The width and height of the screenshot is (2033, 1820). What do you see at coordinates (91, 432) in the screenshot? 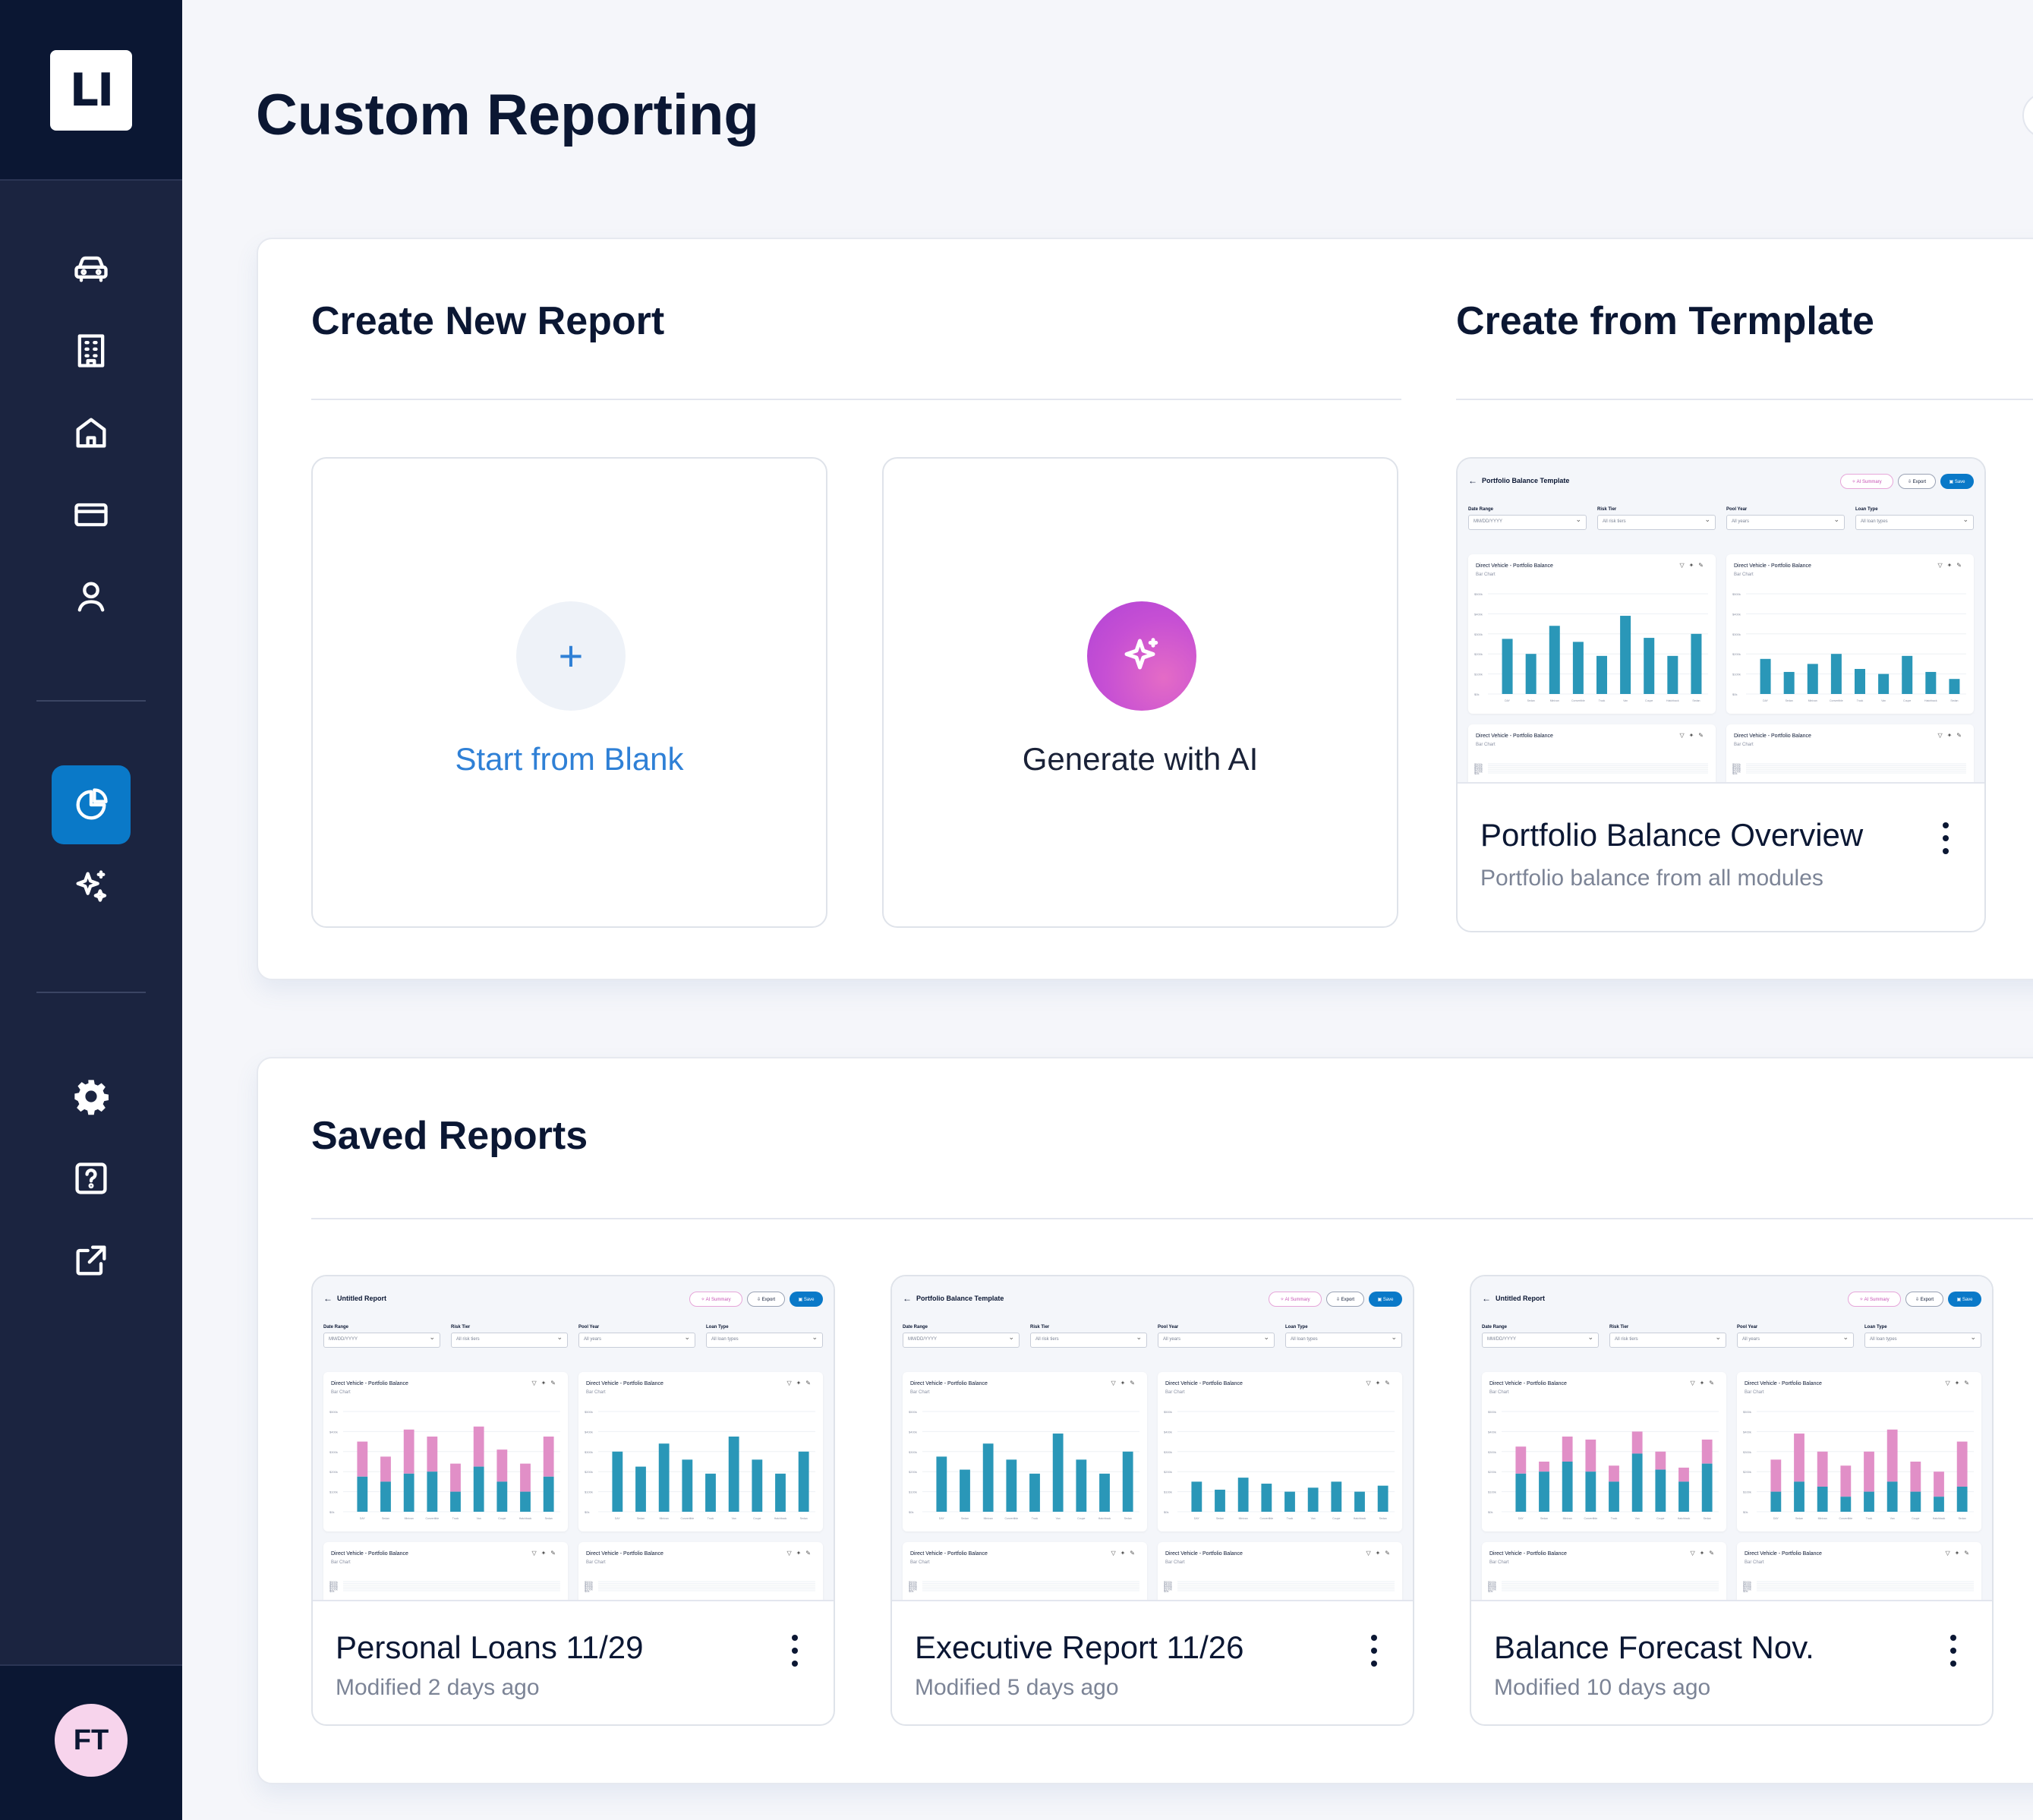
I see `home-icon` at bounding box center [91, 432].